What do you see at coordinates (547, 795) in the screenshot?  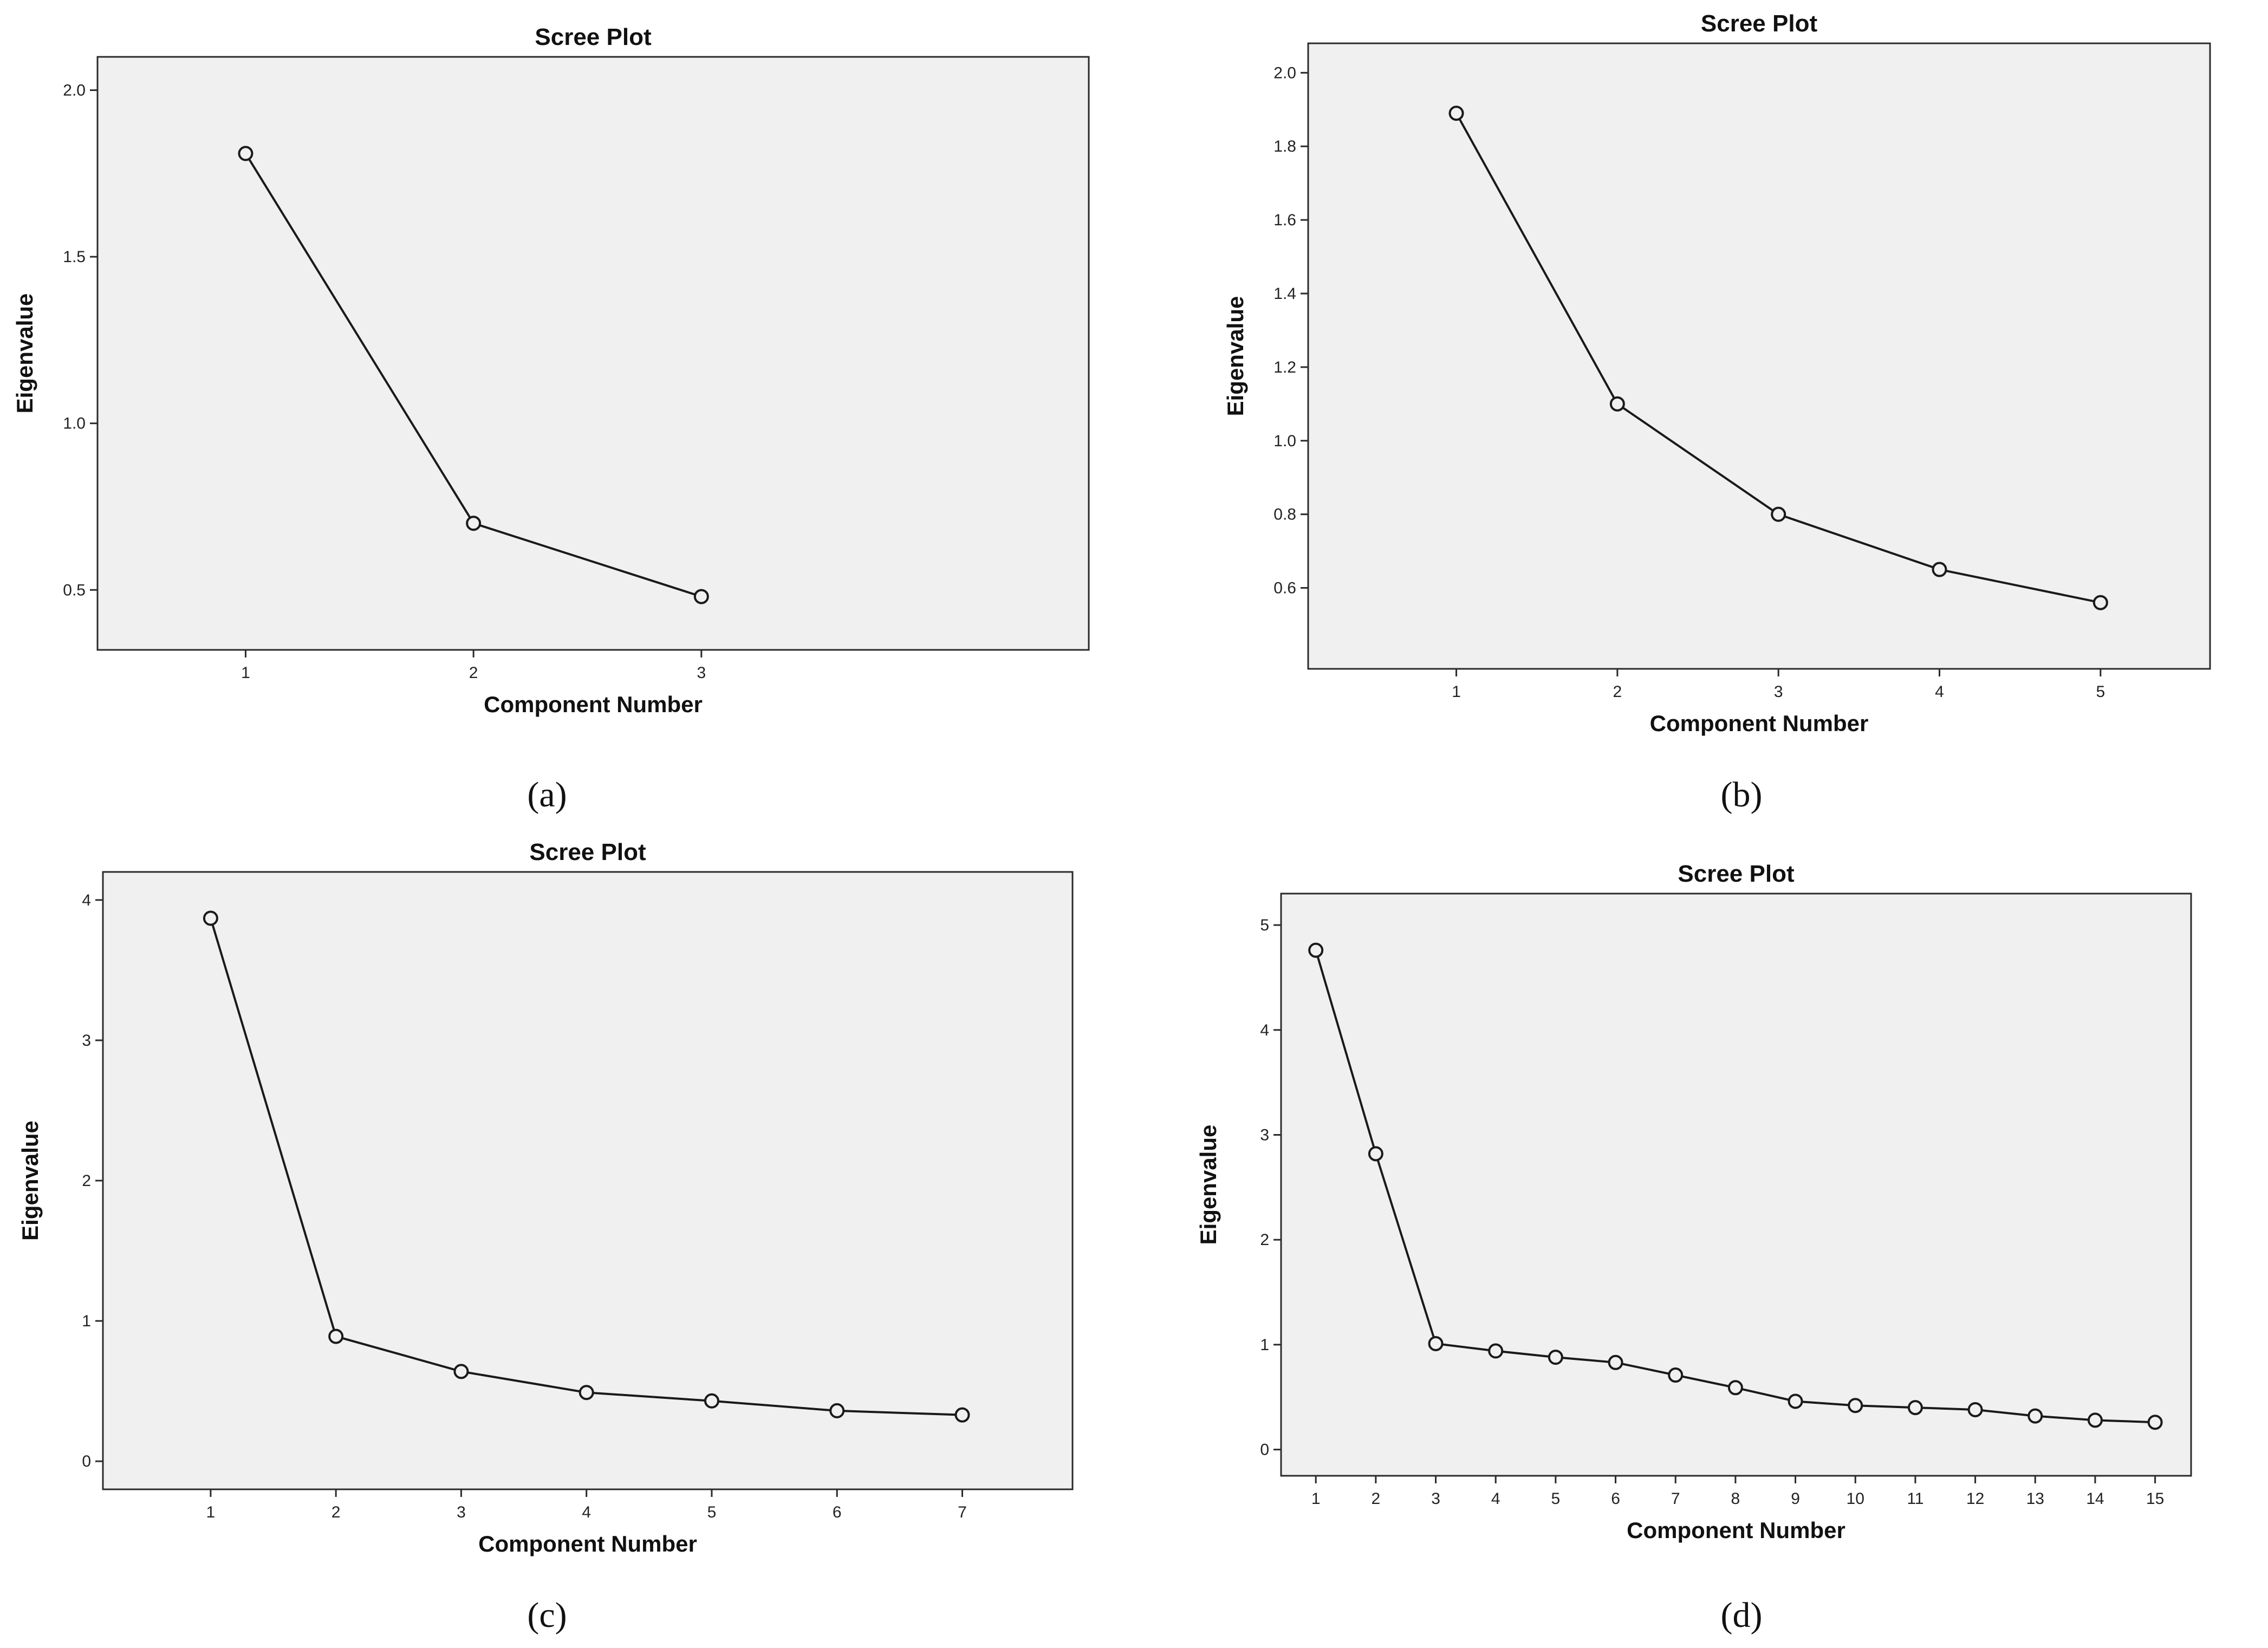 I see `caption-a: (a)` at bounding box center [547, 795].